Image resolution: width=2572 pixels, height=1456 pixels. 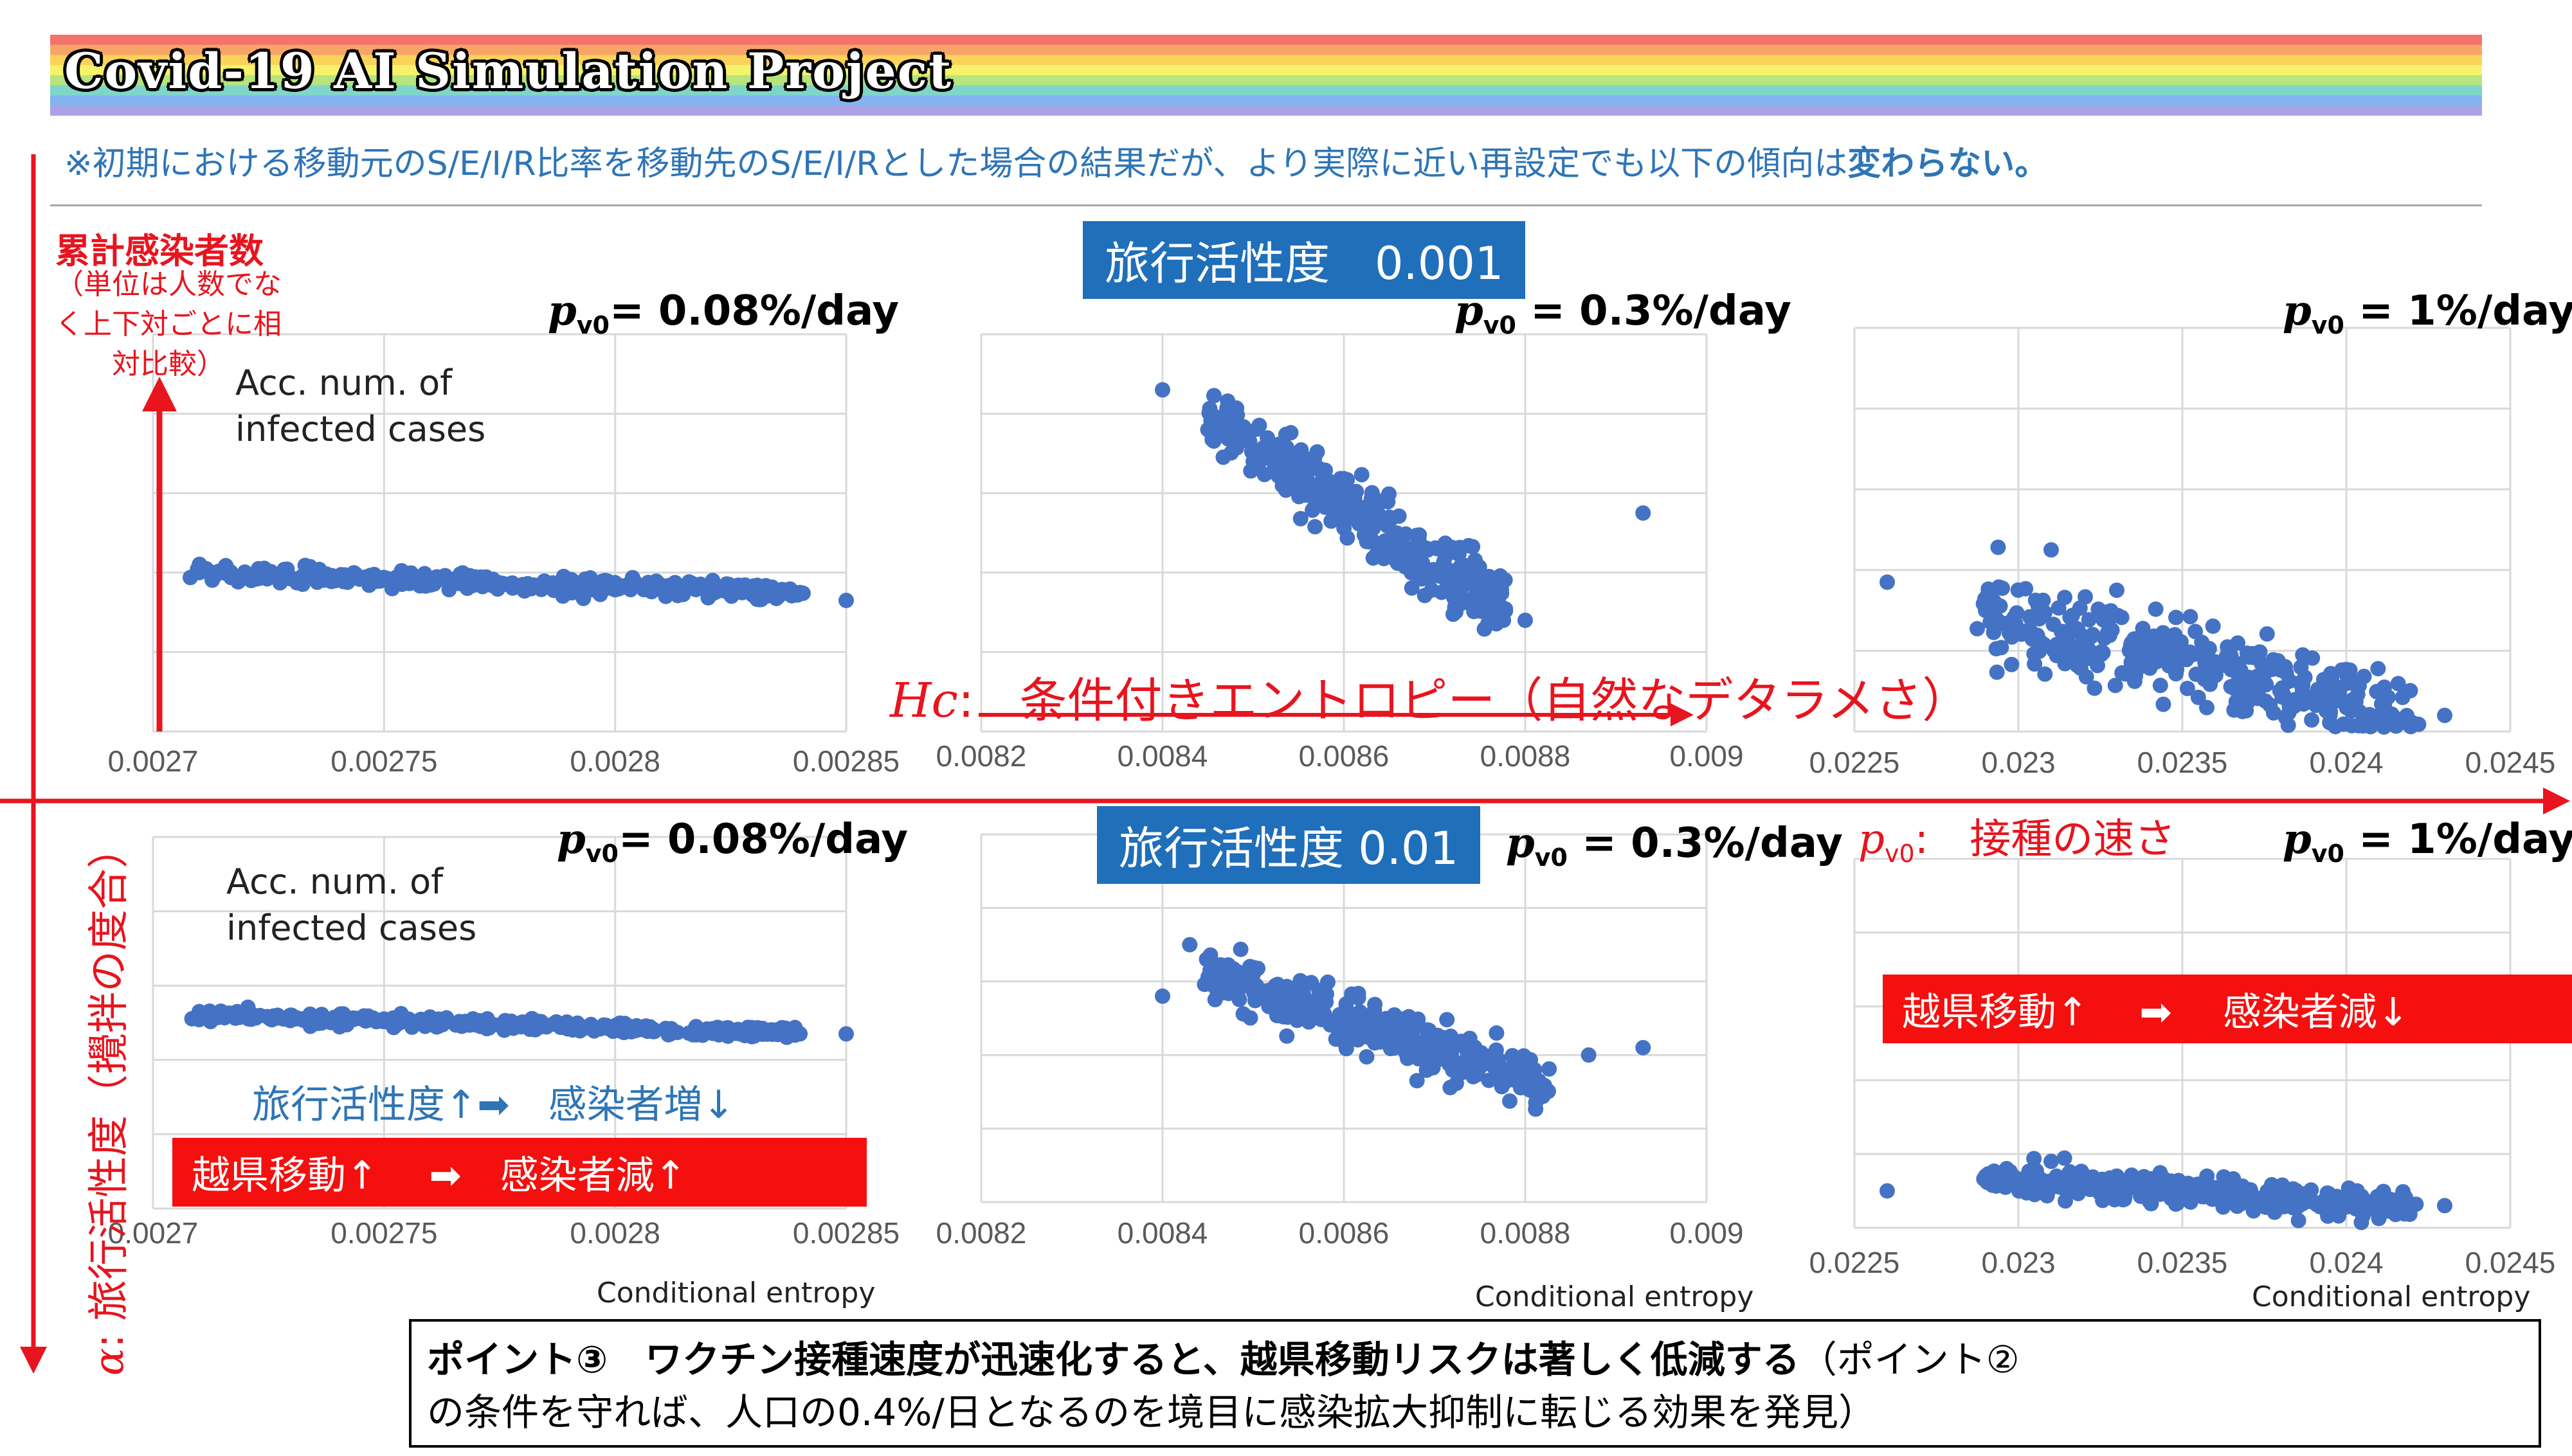 What do you see at coordinates (965, 700) in the screenshot?
I see `hc-colon: :` at bounding box center [965, 700].